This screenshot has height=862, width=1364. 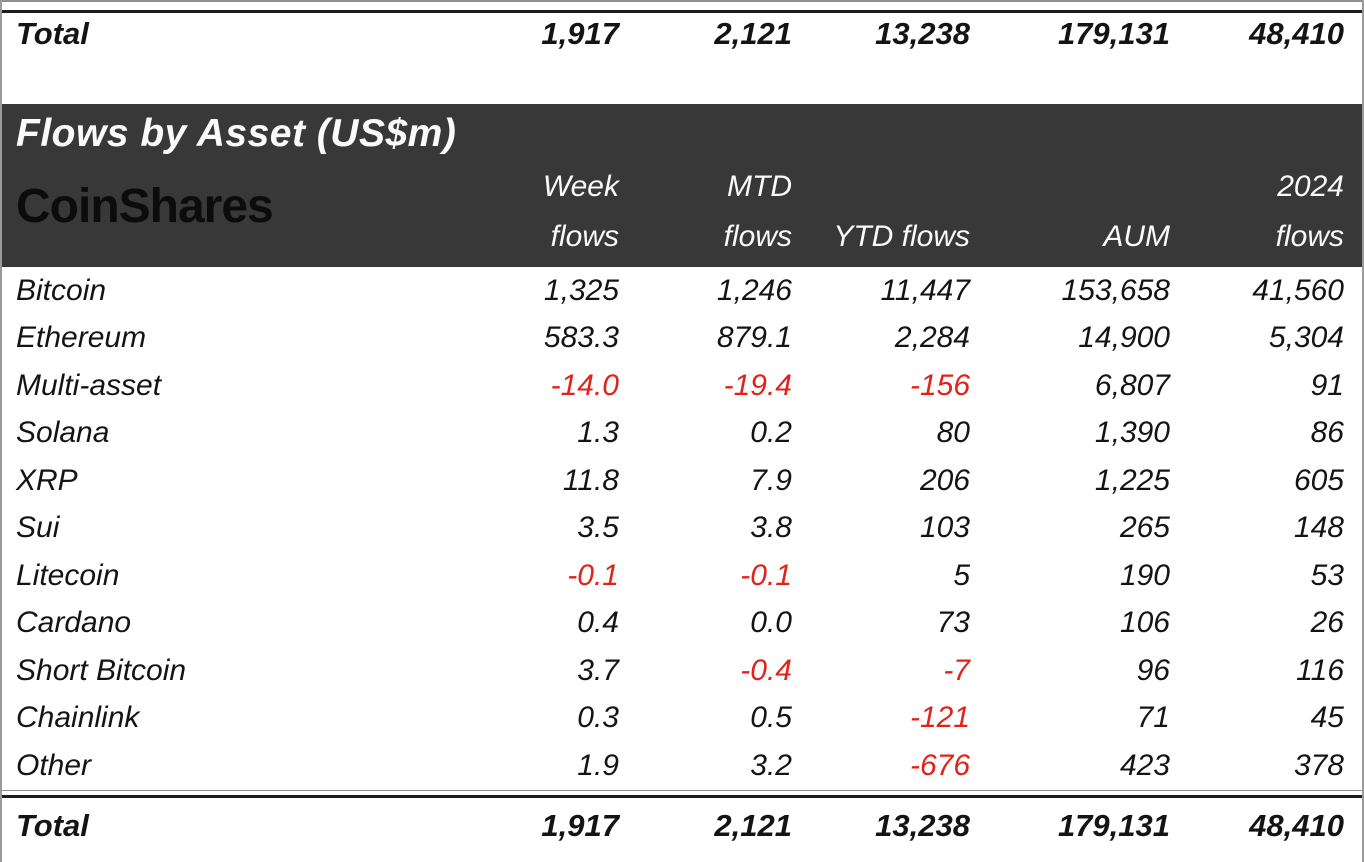 I want to click on asset-row: Multi-asset -14.0 -19.4 -156 6,807 91, so click(x=682, y=386).